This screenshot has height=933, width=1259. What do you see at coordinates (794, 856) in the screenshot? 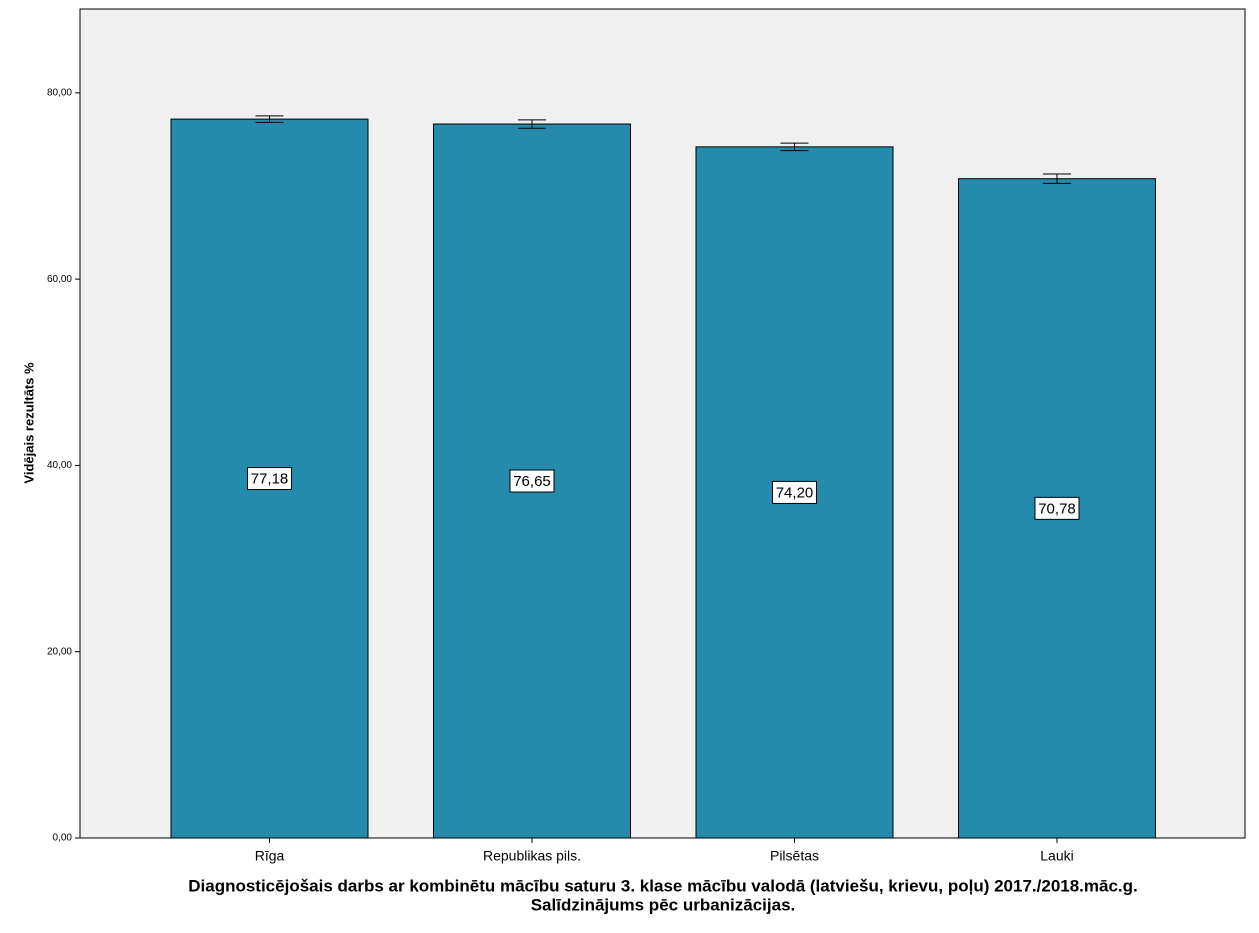
I see `x-tick-label: Pilsētas` at bounding box center [794, 856].